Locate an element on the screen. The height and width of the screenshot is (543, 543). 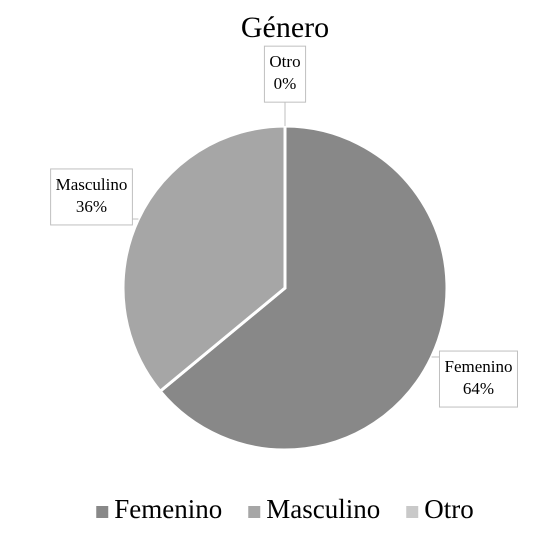
data-label: Femenino 64% is located at coordinates (474, 379).